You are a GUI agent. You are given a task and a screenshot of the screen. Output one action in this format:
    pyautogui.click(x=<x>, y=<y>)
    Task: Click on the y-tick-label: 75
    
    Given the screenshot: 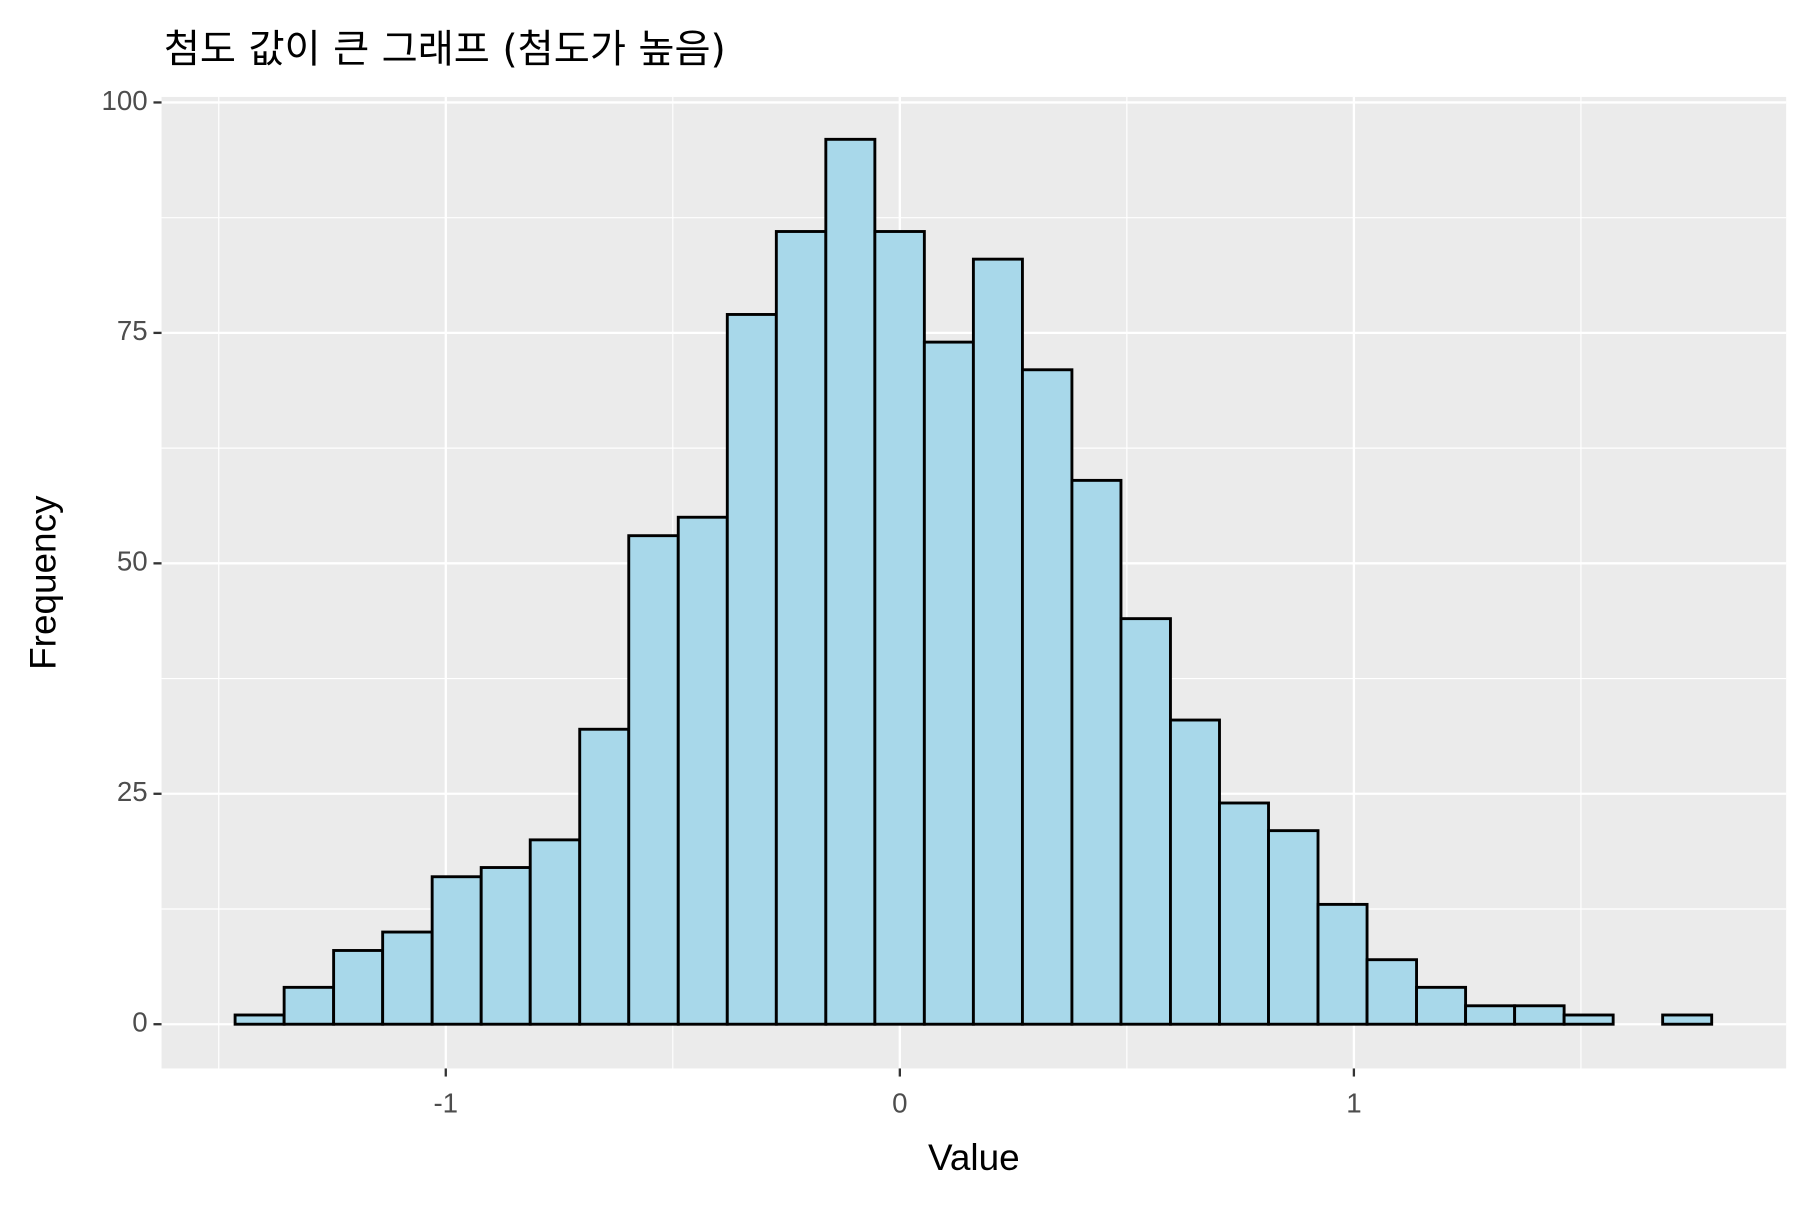 What is the action you would take?
    pyautogui.click(x=132, y=330)
    